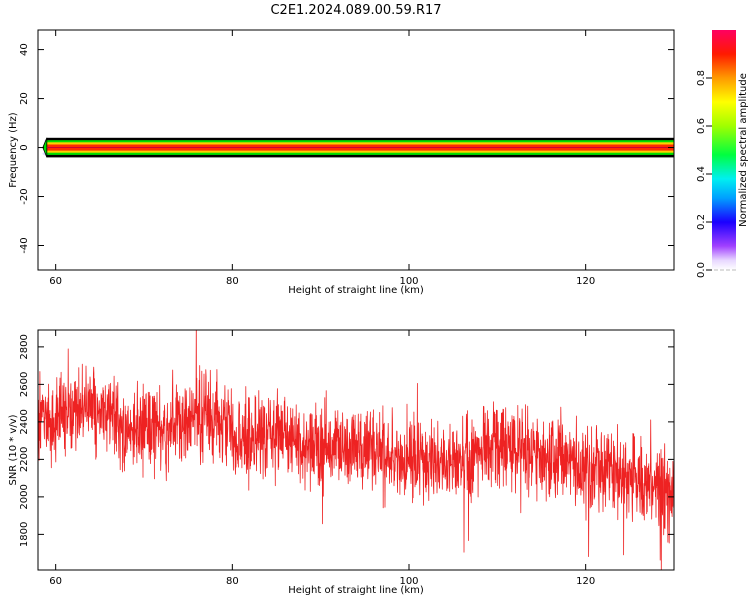  I want to click on spectral-ridge, so click(358, 147).